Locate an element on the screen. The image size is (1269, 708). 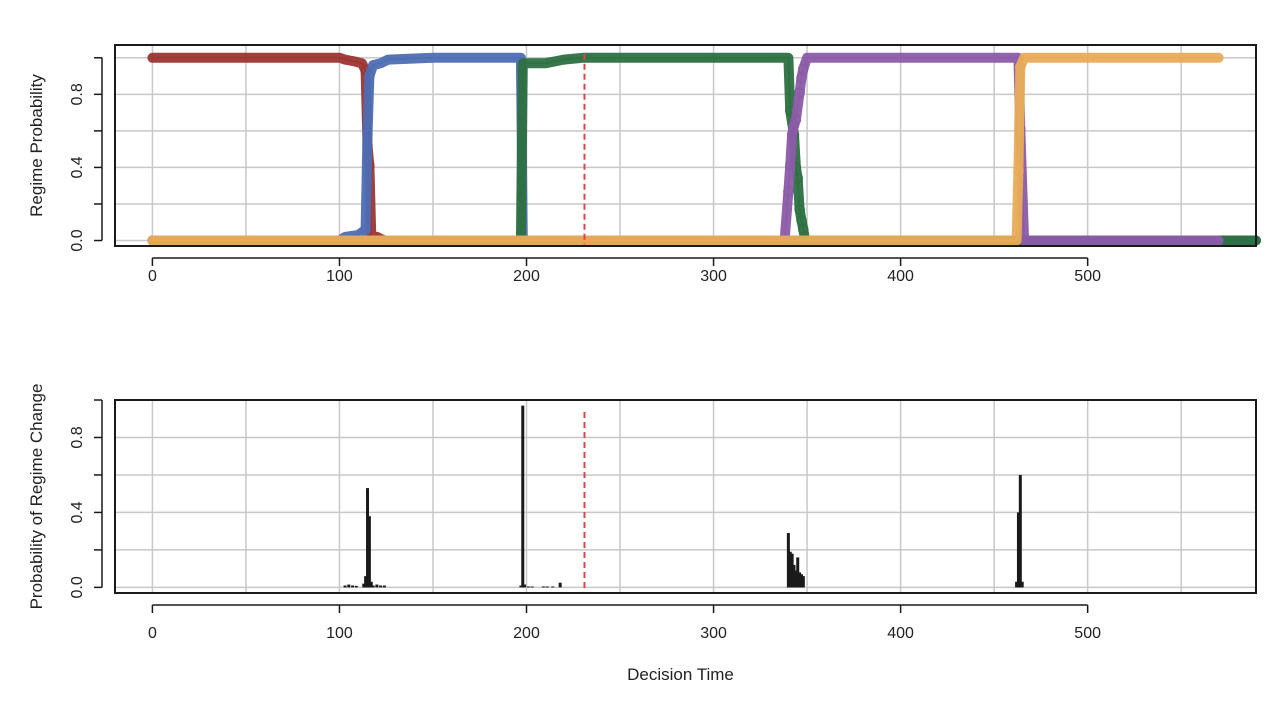
y-axis-title: Probability of Regime Change is located at coordinates (36, 497).